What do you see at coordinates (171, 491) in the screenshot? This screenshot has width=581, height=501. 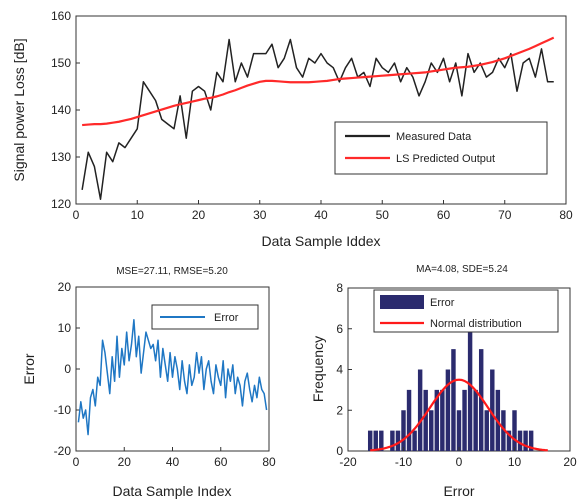 I see `error-x-axis-label: Data Sample Index` at bounding box center [171, 491].